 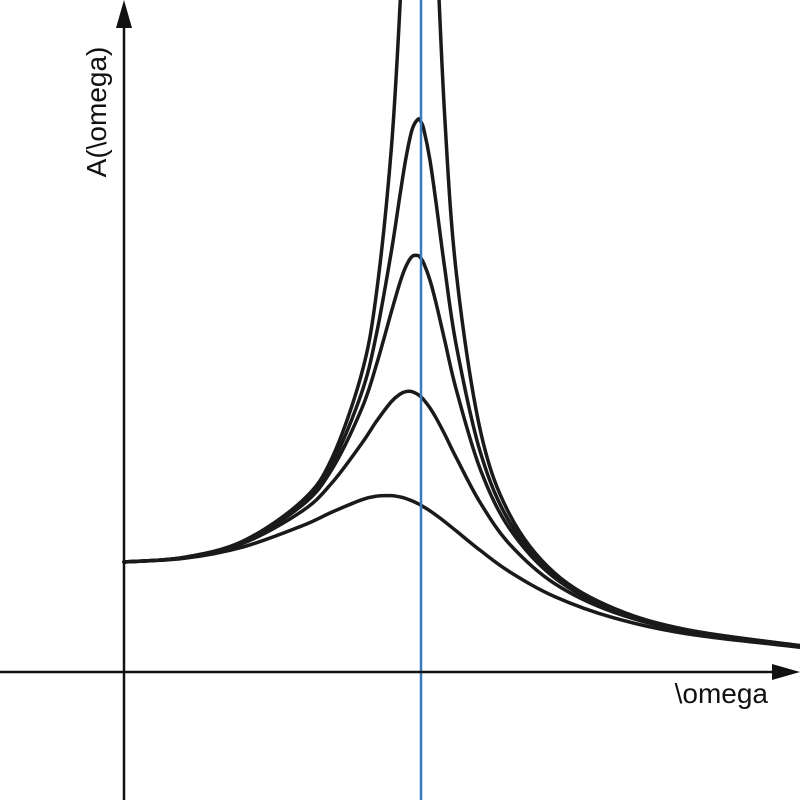 What do you see at coordinates (96, 112) in the screenshot?
I see `y-axis-label: A(\omega)` at bounding box center [96, 112].